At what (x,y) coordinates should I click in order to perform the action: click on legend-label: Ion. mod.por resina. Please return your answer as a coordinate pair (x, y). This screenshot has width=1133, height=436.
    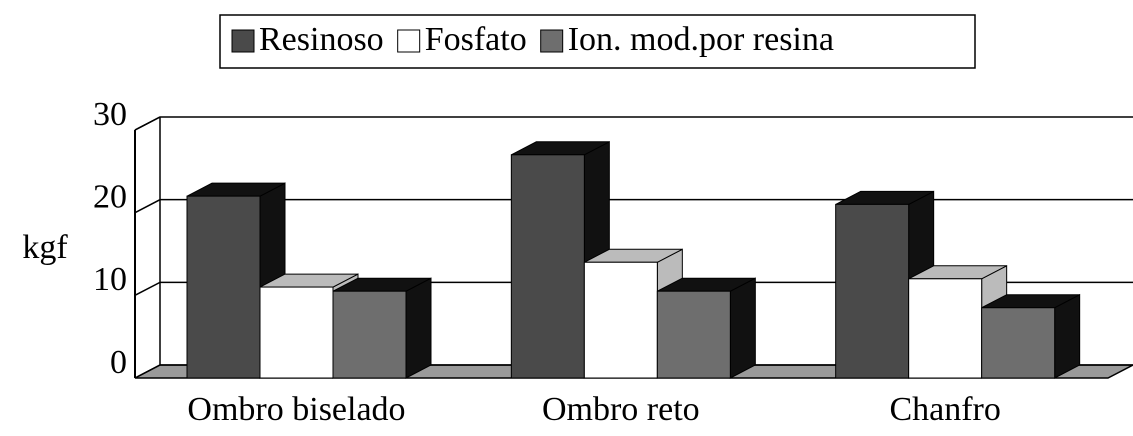
    Looking at the image, I should click on (701, 39).